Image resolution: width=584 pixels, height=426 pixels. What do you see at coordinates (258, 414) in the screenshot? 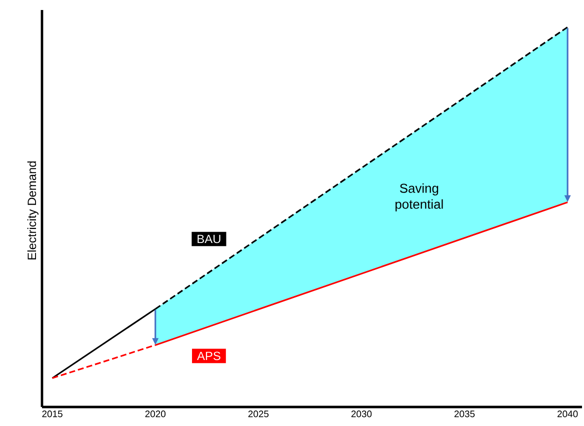
I see `x-tick-label: 2025` at bounding box center [258, 414].